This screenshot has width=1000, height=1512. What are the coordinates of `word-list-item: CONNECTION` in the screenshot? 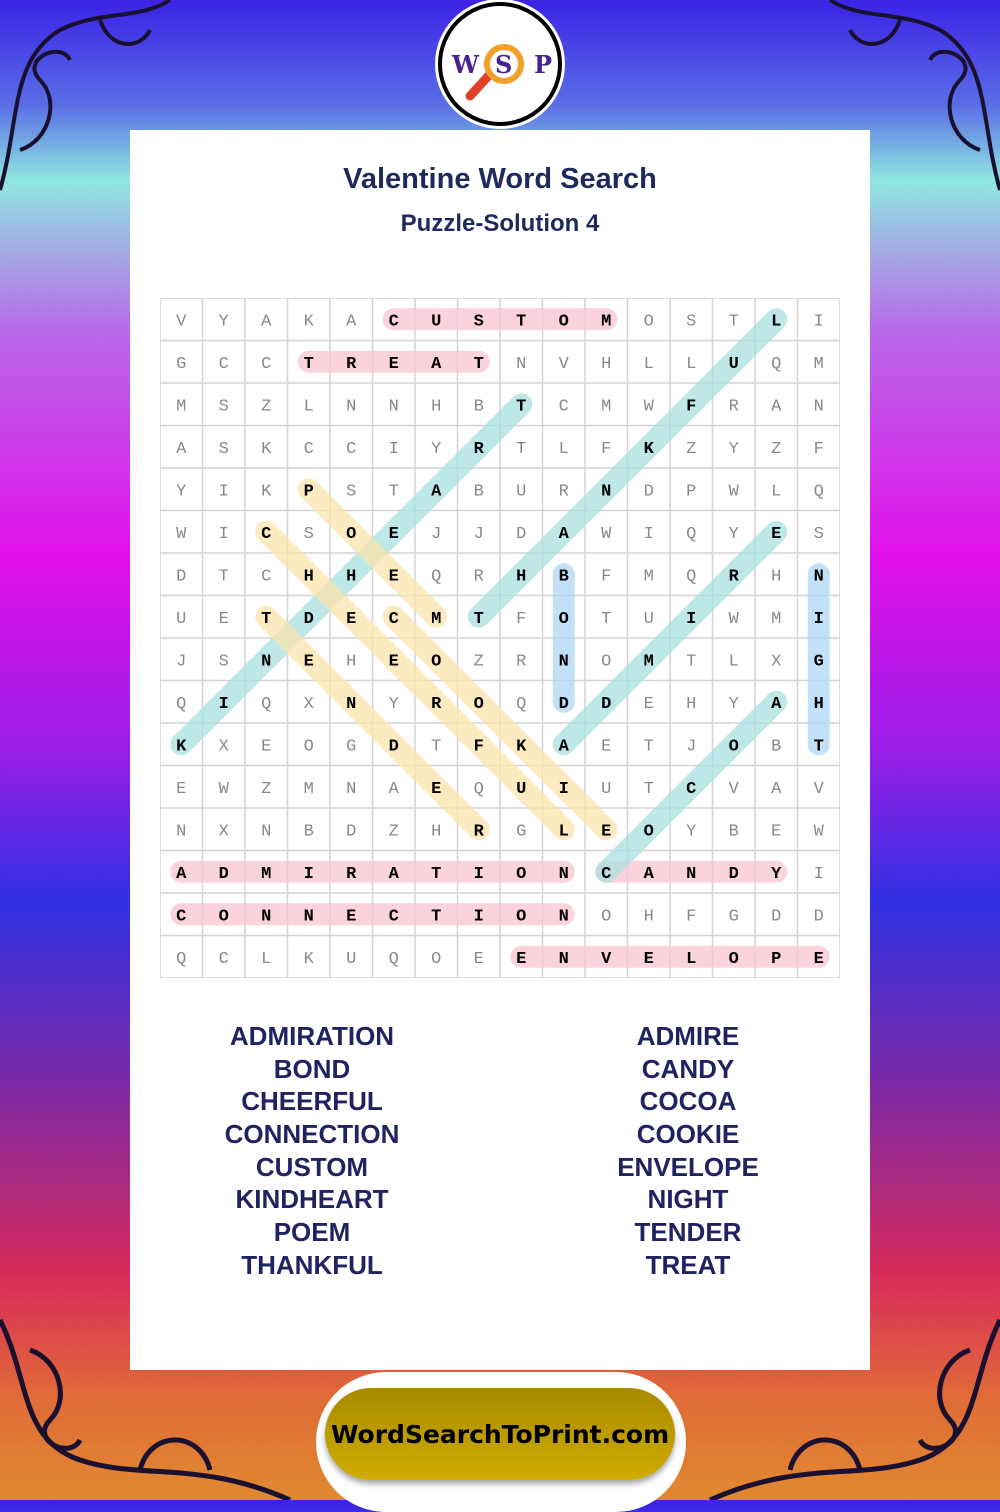 It's located at (312, 1134).